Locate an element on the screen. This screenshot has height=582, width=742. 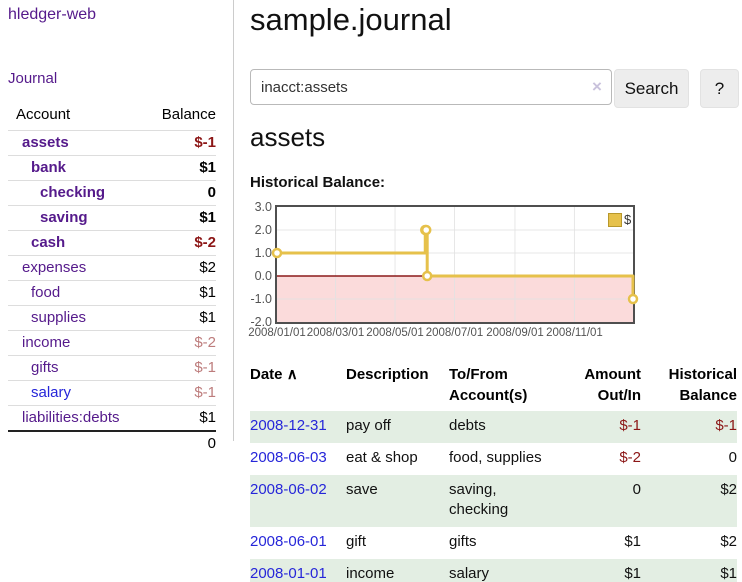
x-tick-label: 2008/03/01 is located at coordinates (335, 333).